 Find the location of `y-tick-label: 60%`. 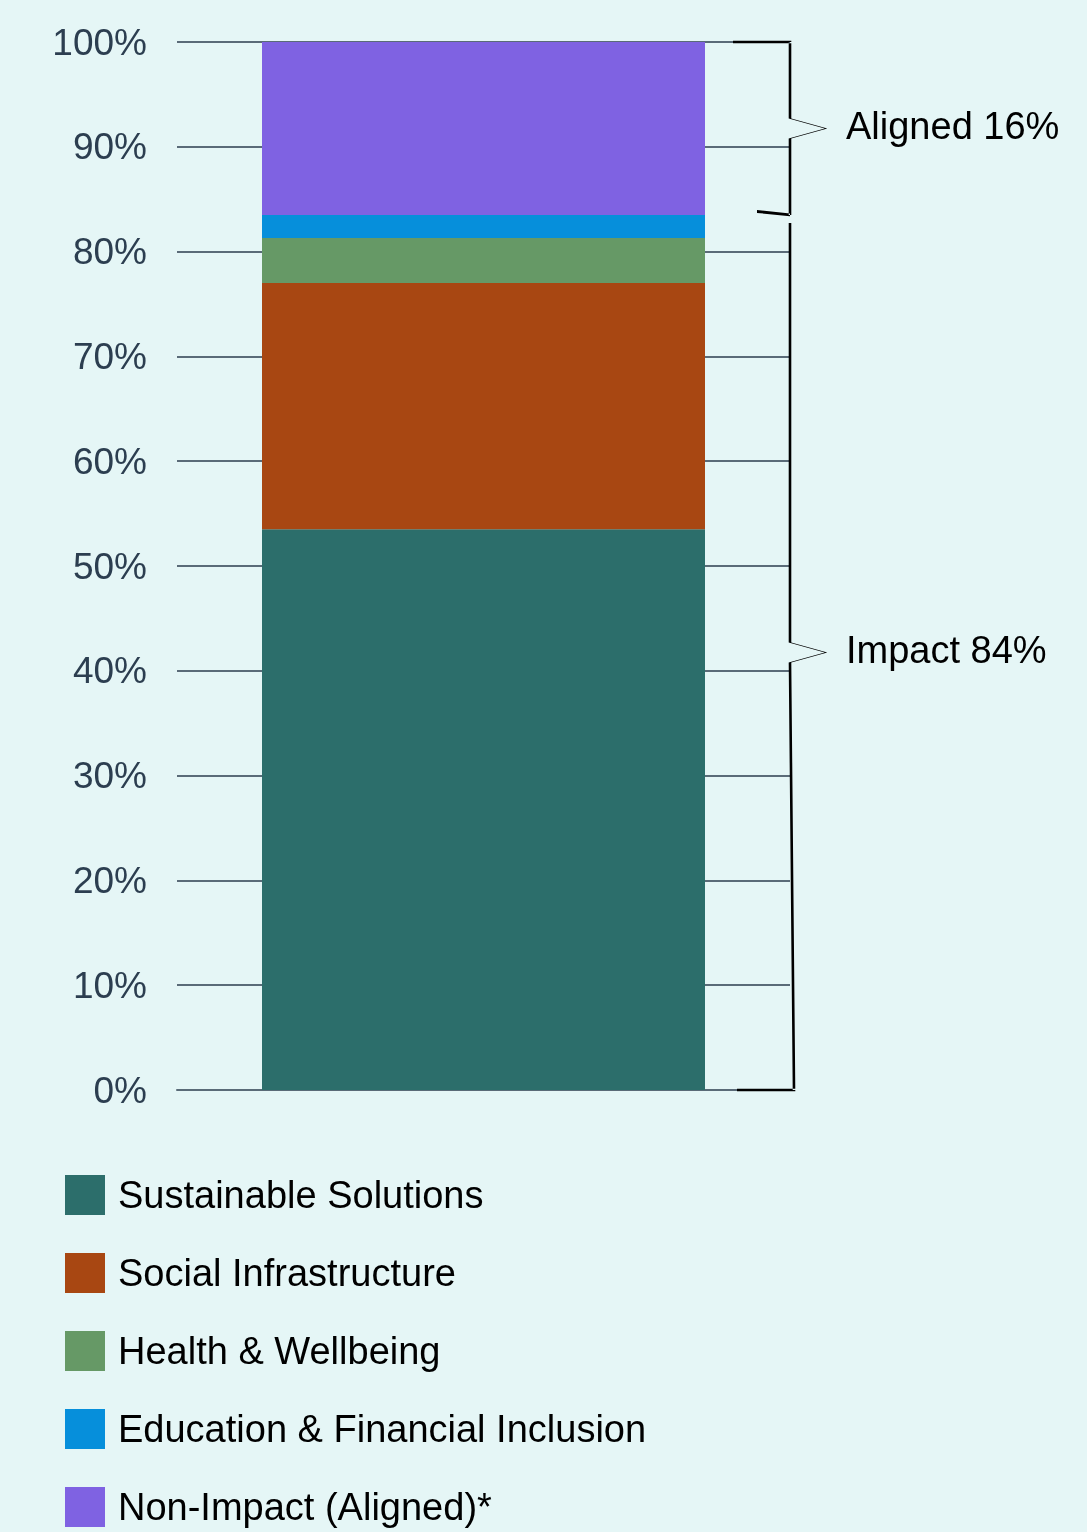

y-tick-label: 60% is located at coordinates (109, 461).